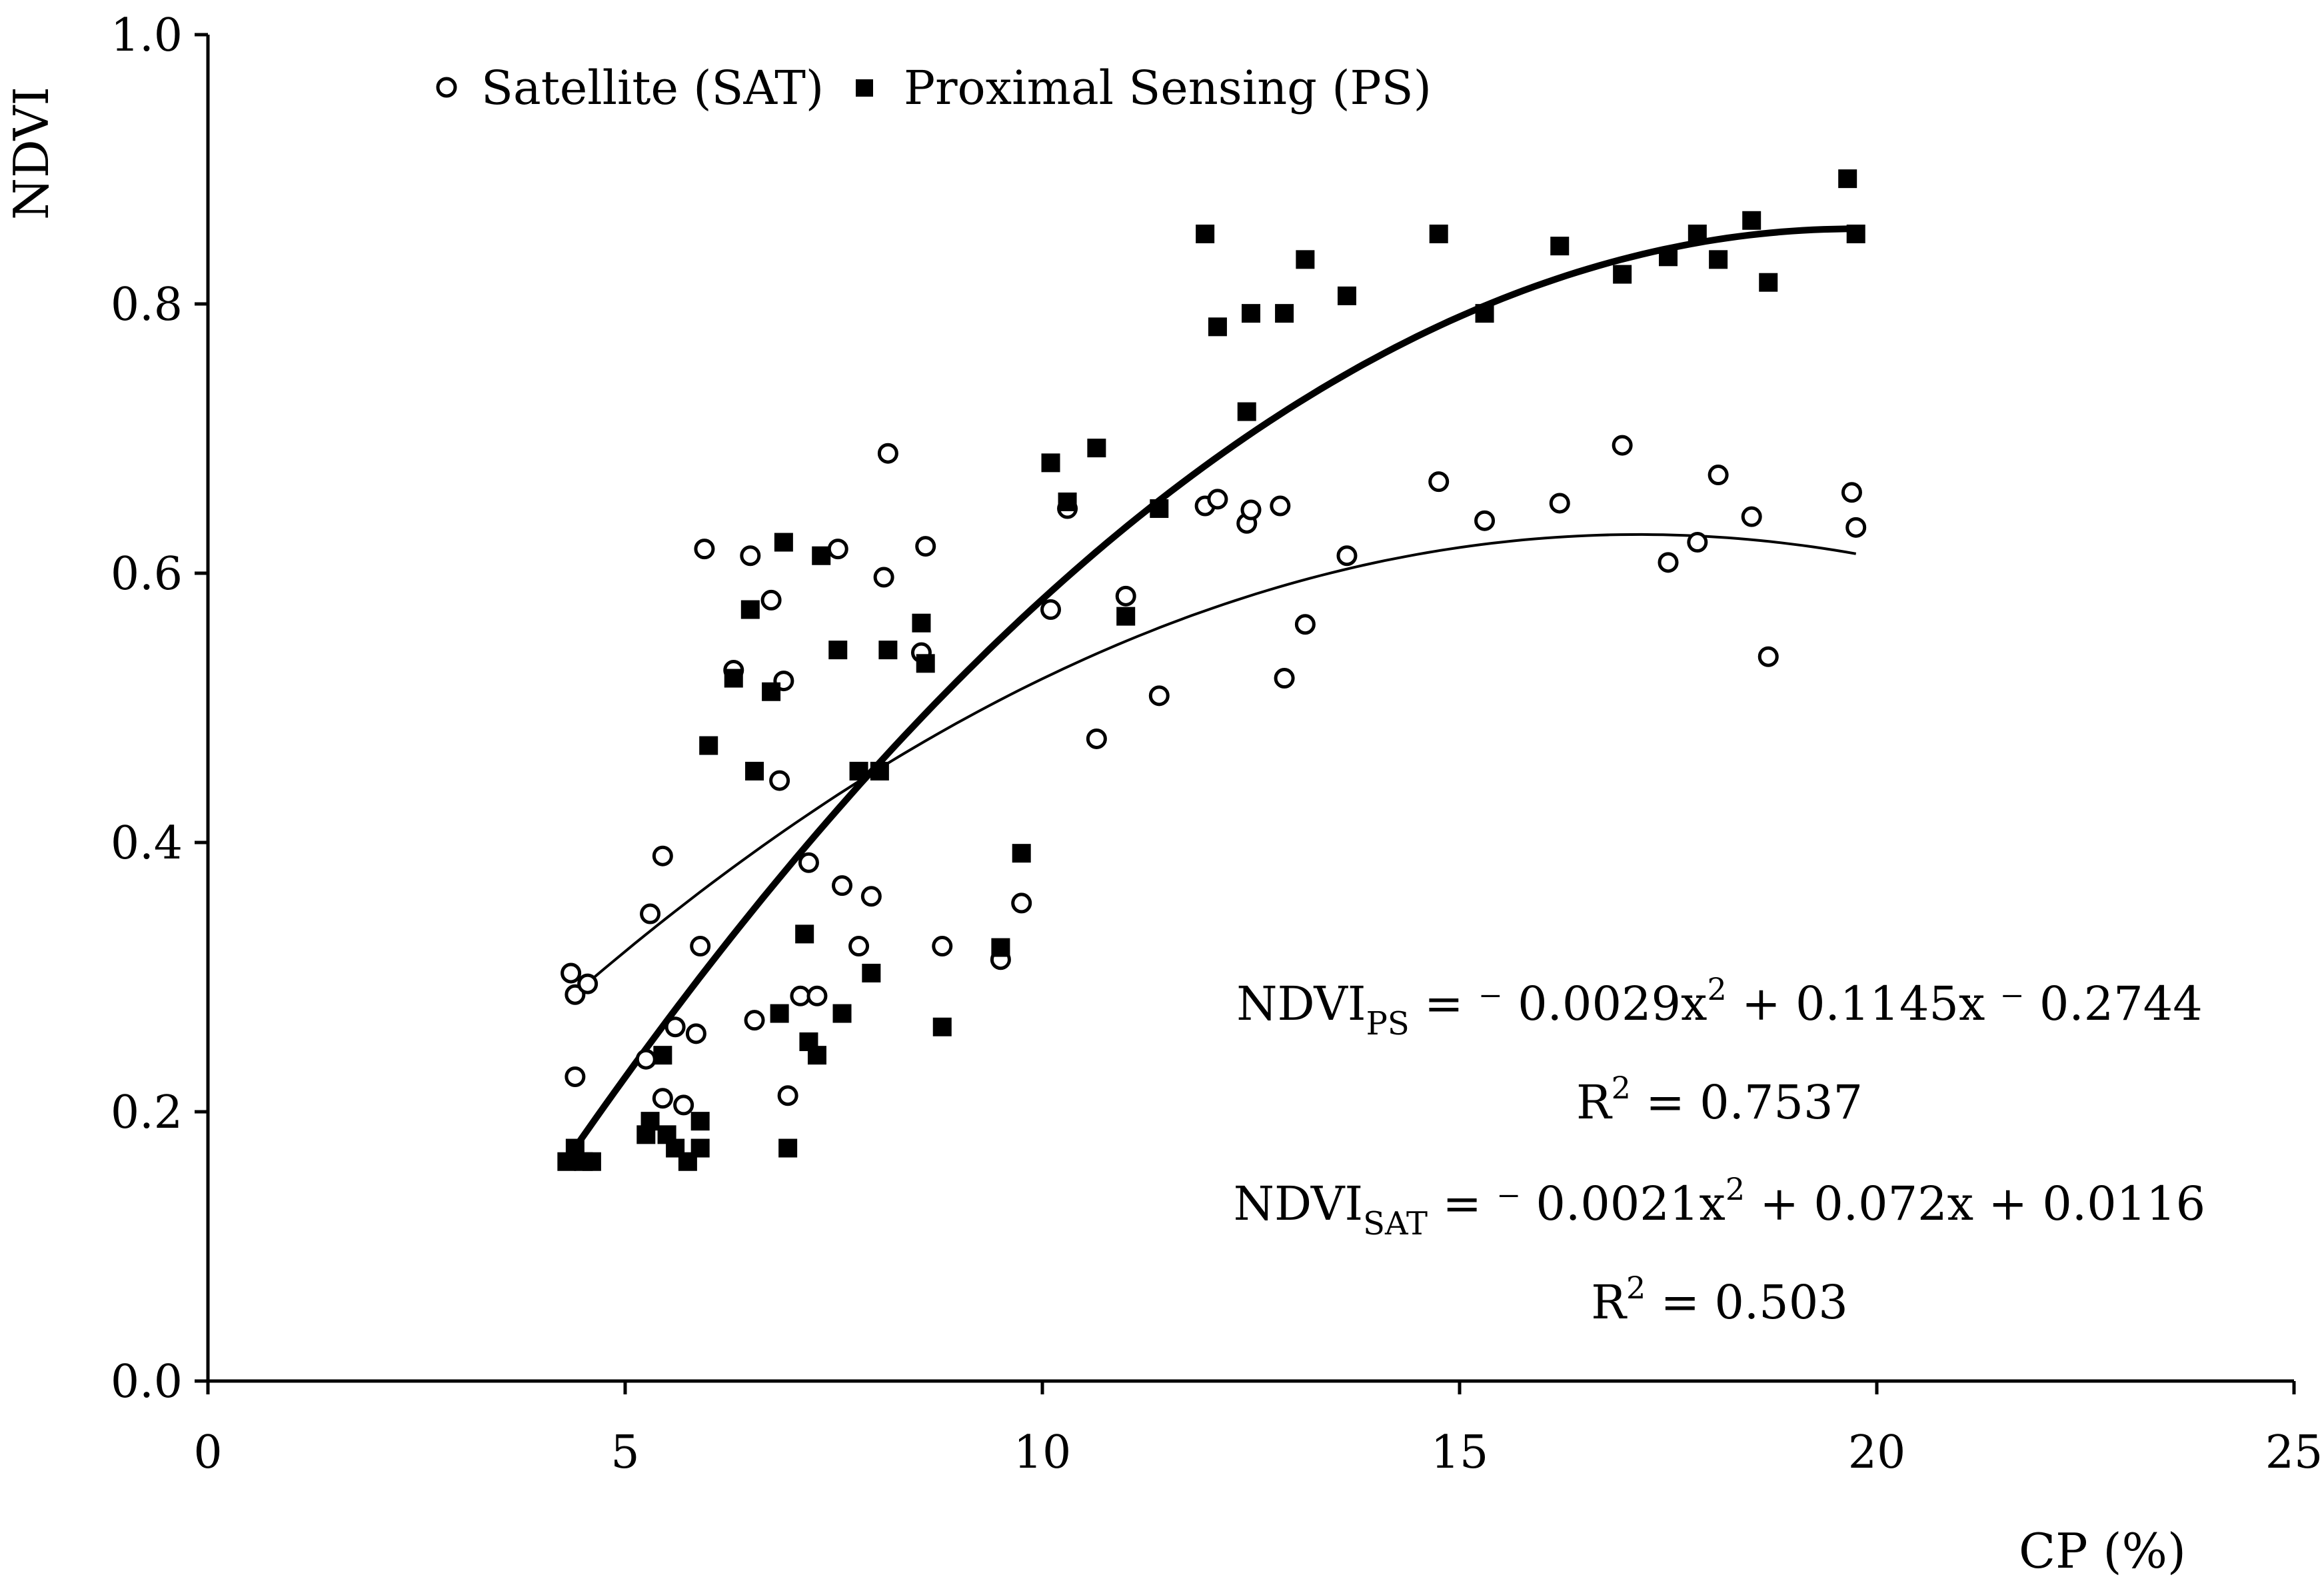 The image size is (2324, 1591). Describe the element at coordinates (2102, 1551) in the screenshot. I see `x-axis-title: CP (%)` at that location.